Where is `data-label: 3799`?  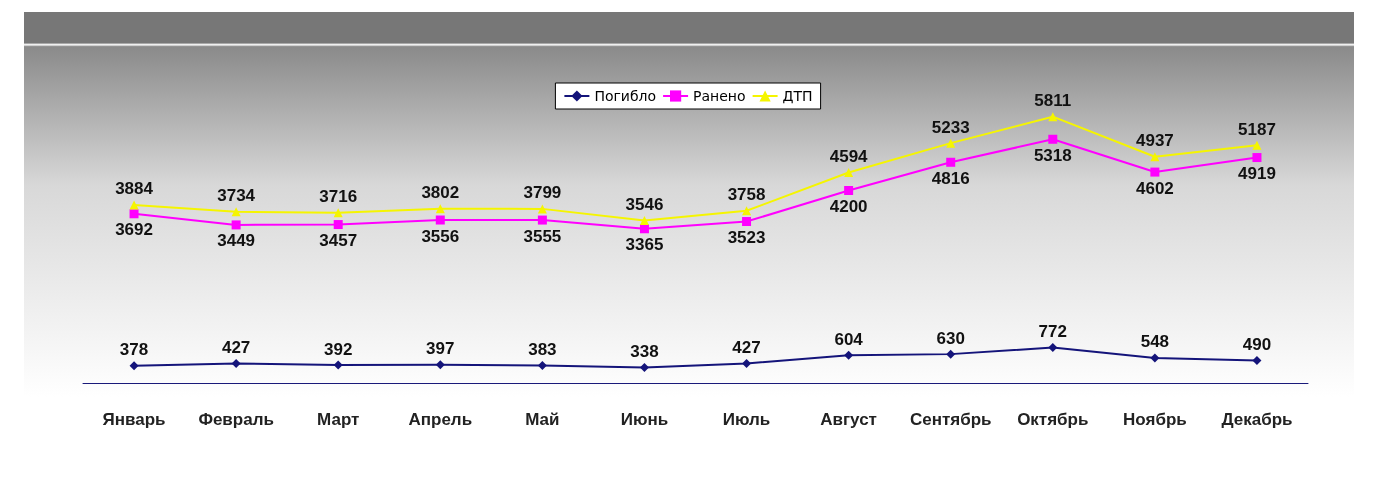 data-label: 3799 is located at coordinates (542, 193).